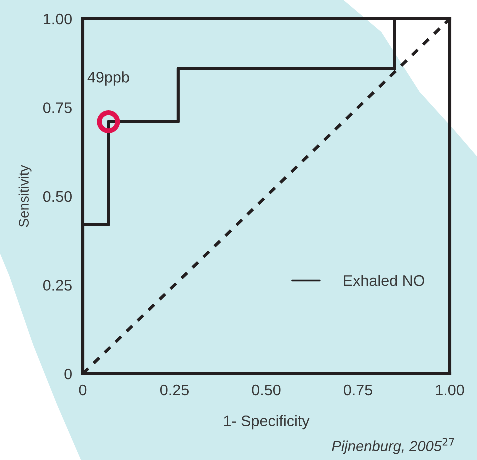 The height and width of the screenshot is (460, 477). I want to click on x-axis-title: 1- Specificity, so click(267, 422).